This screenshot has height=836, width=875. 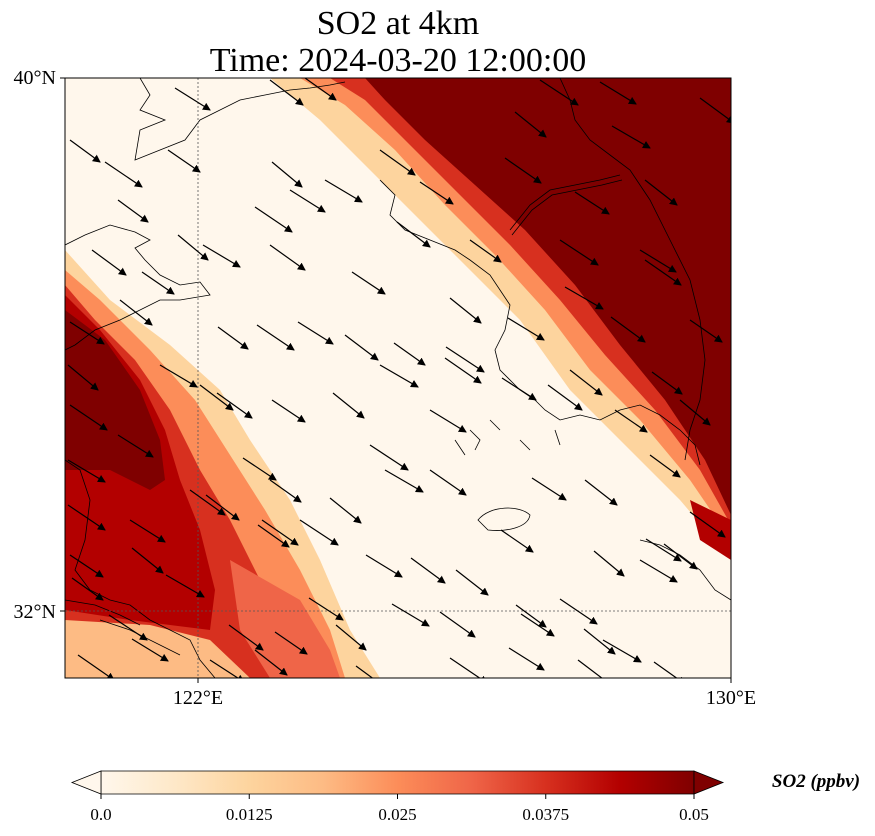 I want to click on colorbar-ticks: 0.0 0.0125 0.025 0.0375 0.05, so click(x=399, y=809).